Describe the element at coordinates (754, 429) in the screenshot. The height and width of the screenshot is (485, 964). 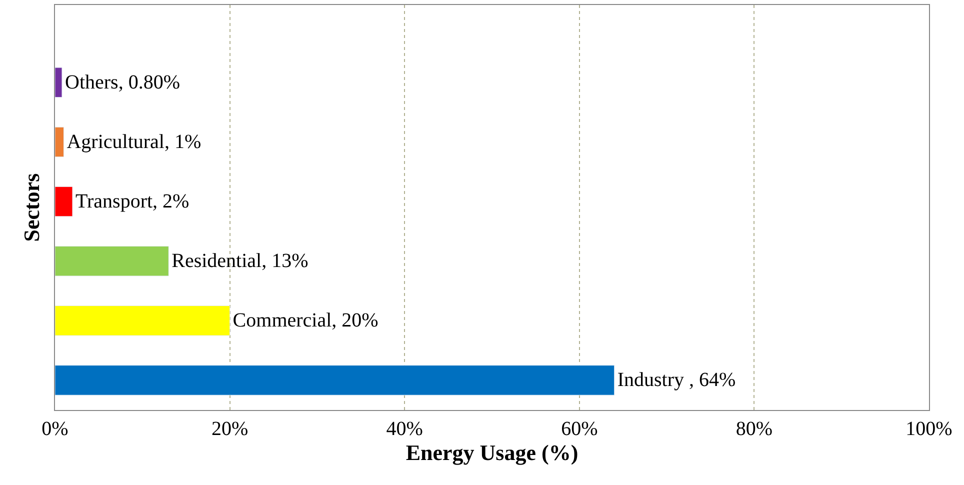
I see `x-tick-label: 80%` at that location.